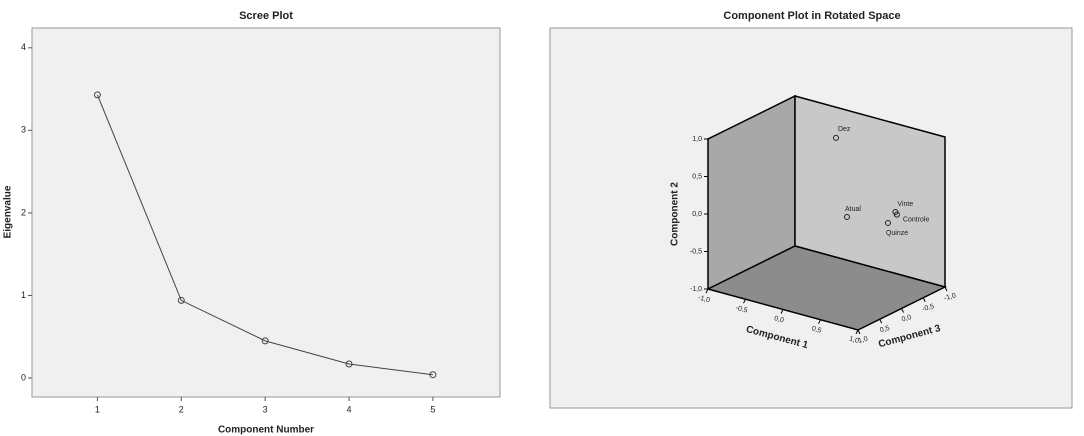 The width and height of the screenshot is (1084, 436). Describe the element at coordinates (816, 329) in the screenshot. I see `x-tick-label: 0,5` at that location.